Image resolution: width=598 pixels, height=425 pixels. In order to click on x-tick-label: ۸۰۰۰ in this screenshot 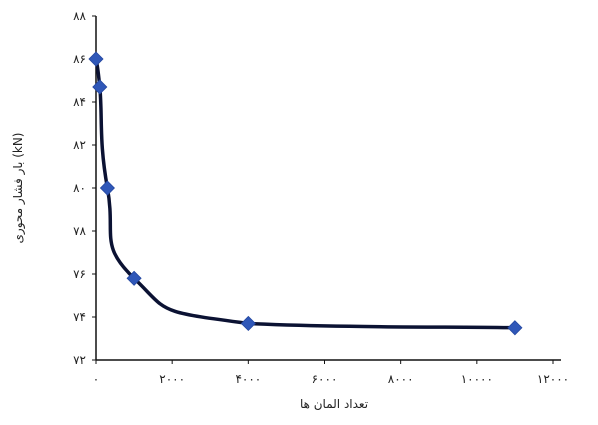, I will do `click(401, 379)`.